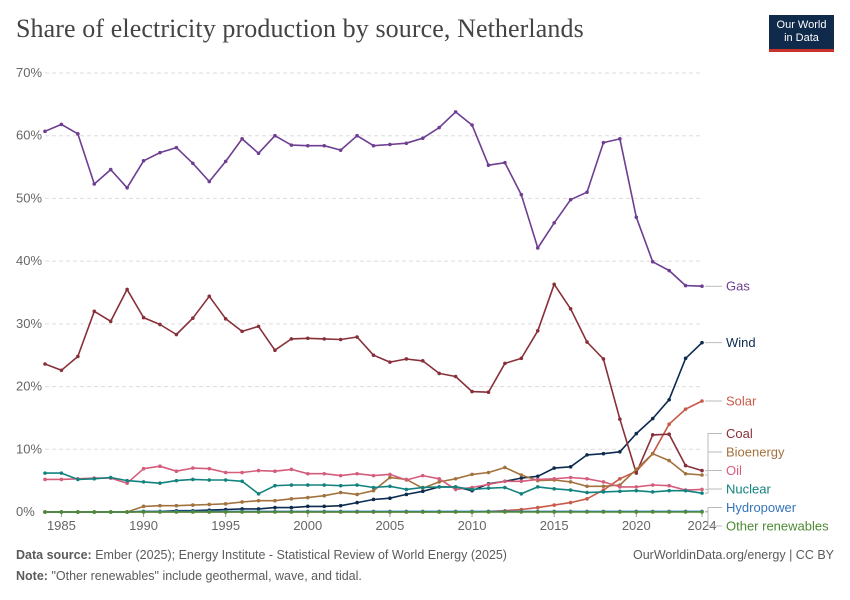 Image resolution: width=850 pixels, height=600 pixels. What do you see at coordinates (29, 135) in the screenshot?
I see `y-tick-label: 60%` at bounding box center [29, 135].